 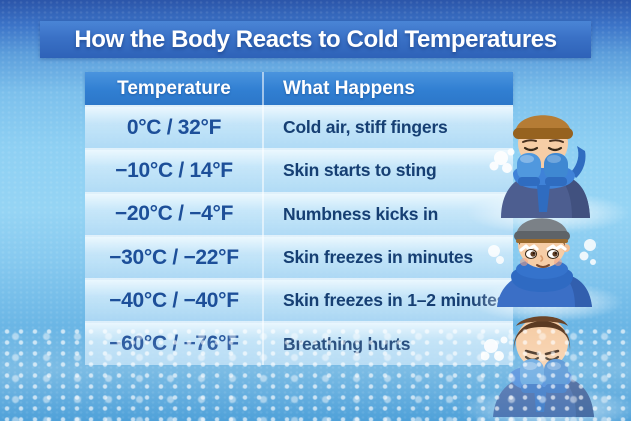 What do you see at coordinates (347, 343) in the screenshot?
I see `effect-cell: Breathing hurts` at bounding box center [347, 343].